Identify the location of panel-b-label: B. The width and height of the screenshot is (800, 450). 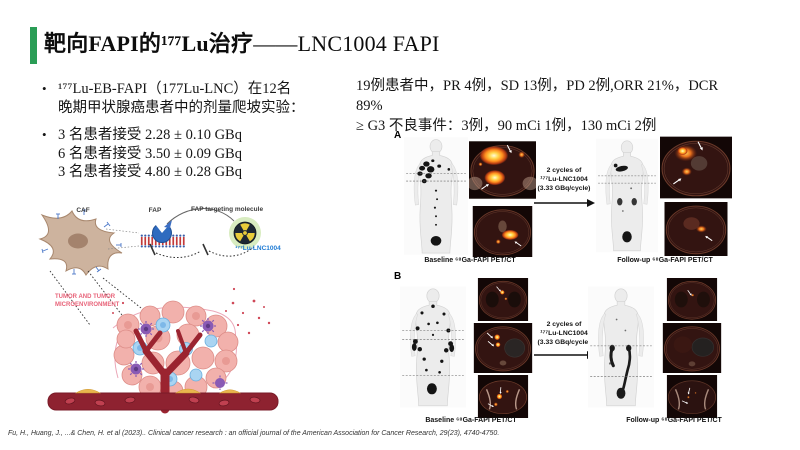
(398, 276).